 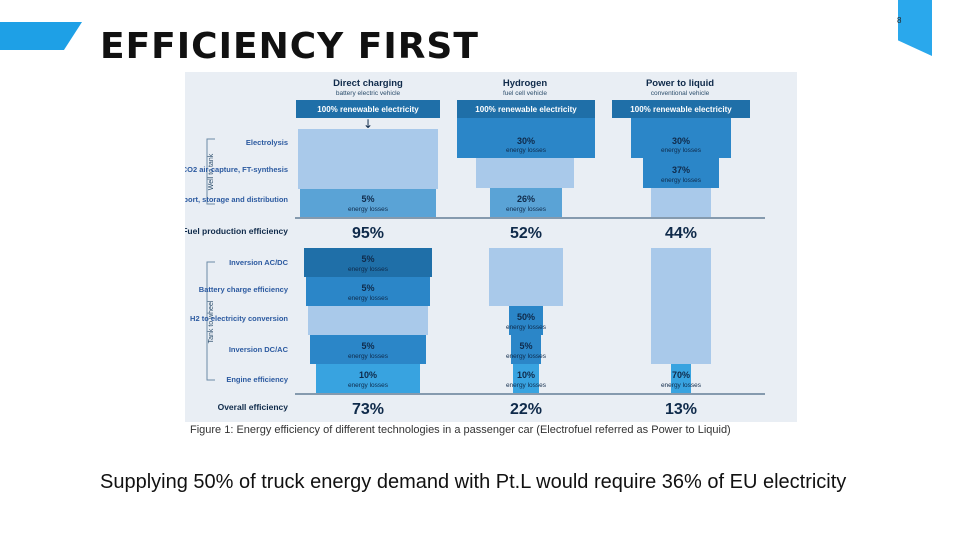 I want to click on accent-bar-left, so click(x=41, y=36).